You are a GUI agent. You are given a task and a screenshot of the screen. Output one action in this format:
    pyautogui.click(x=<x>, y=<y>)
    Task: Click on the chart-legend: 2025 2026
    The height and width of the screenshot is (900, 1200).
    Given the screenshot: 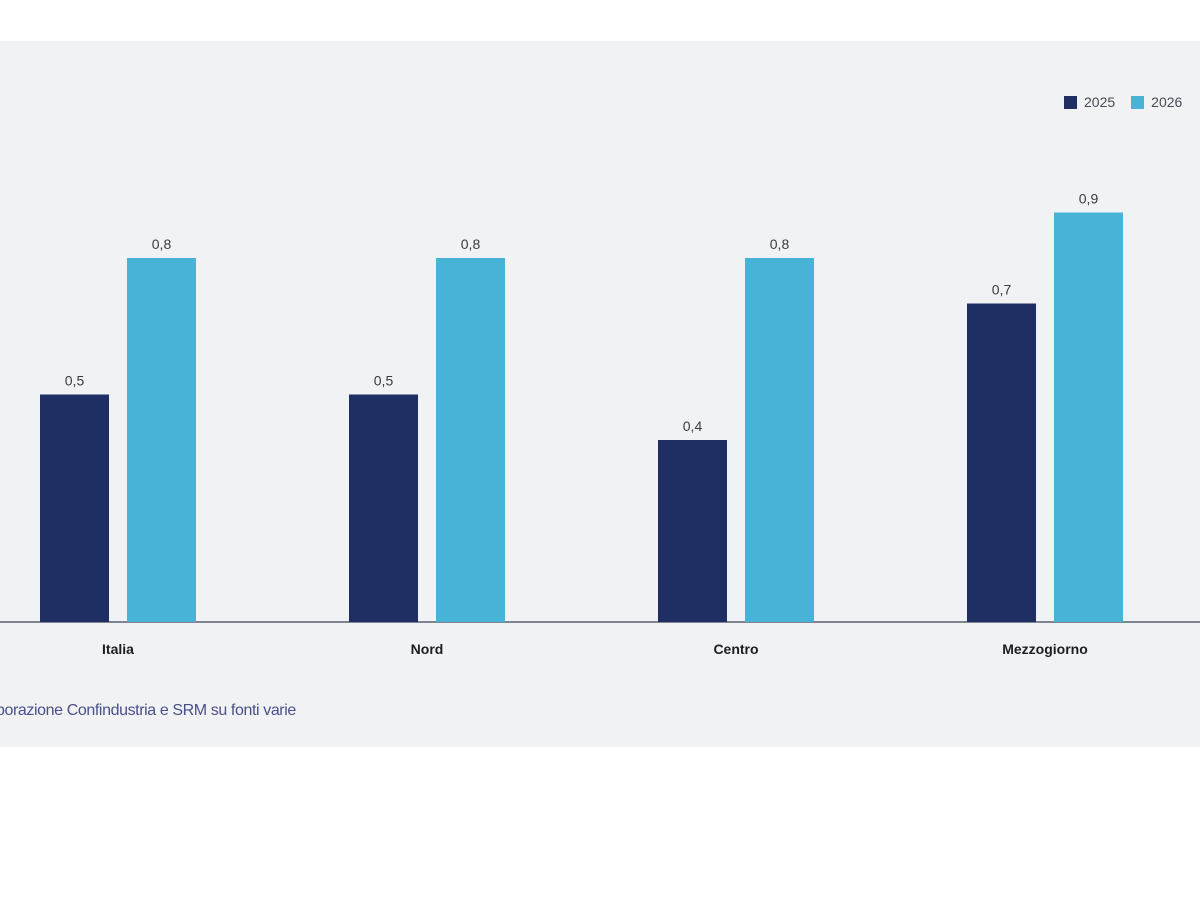 What is the action you would take?
    pyautogui.click(x=1131, y=102)
    